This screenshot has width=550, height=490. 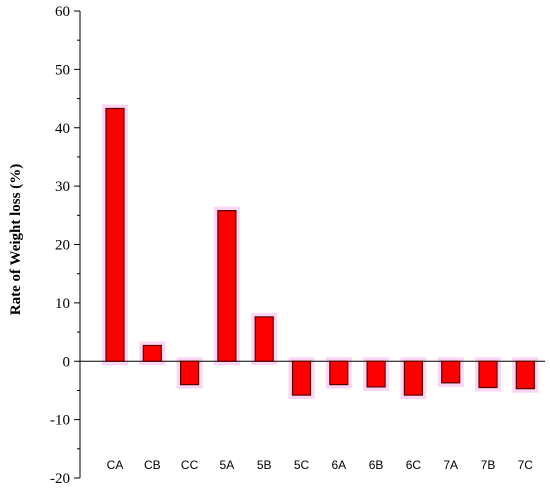 I want to click on category-label: 6A, so click(x=338, y=465).